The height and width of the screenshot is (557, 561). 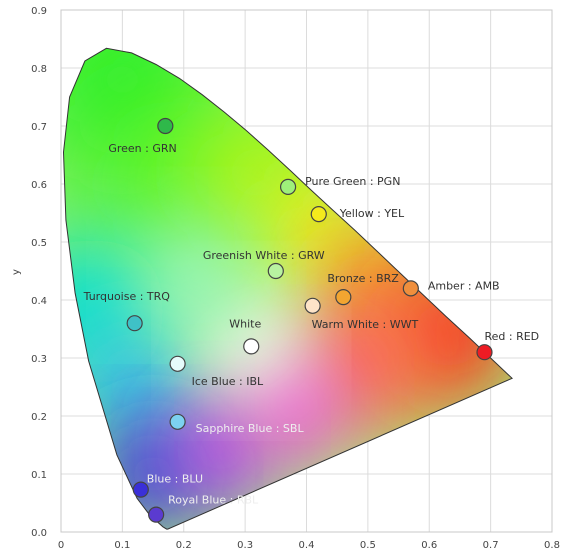 I want to click on data-label: Greenish White : GRW, so click(x=264, y=255).